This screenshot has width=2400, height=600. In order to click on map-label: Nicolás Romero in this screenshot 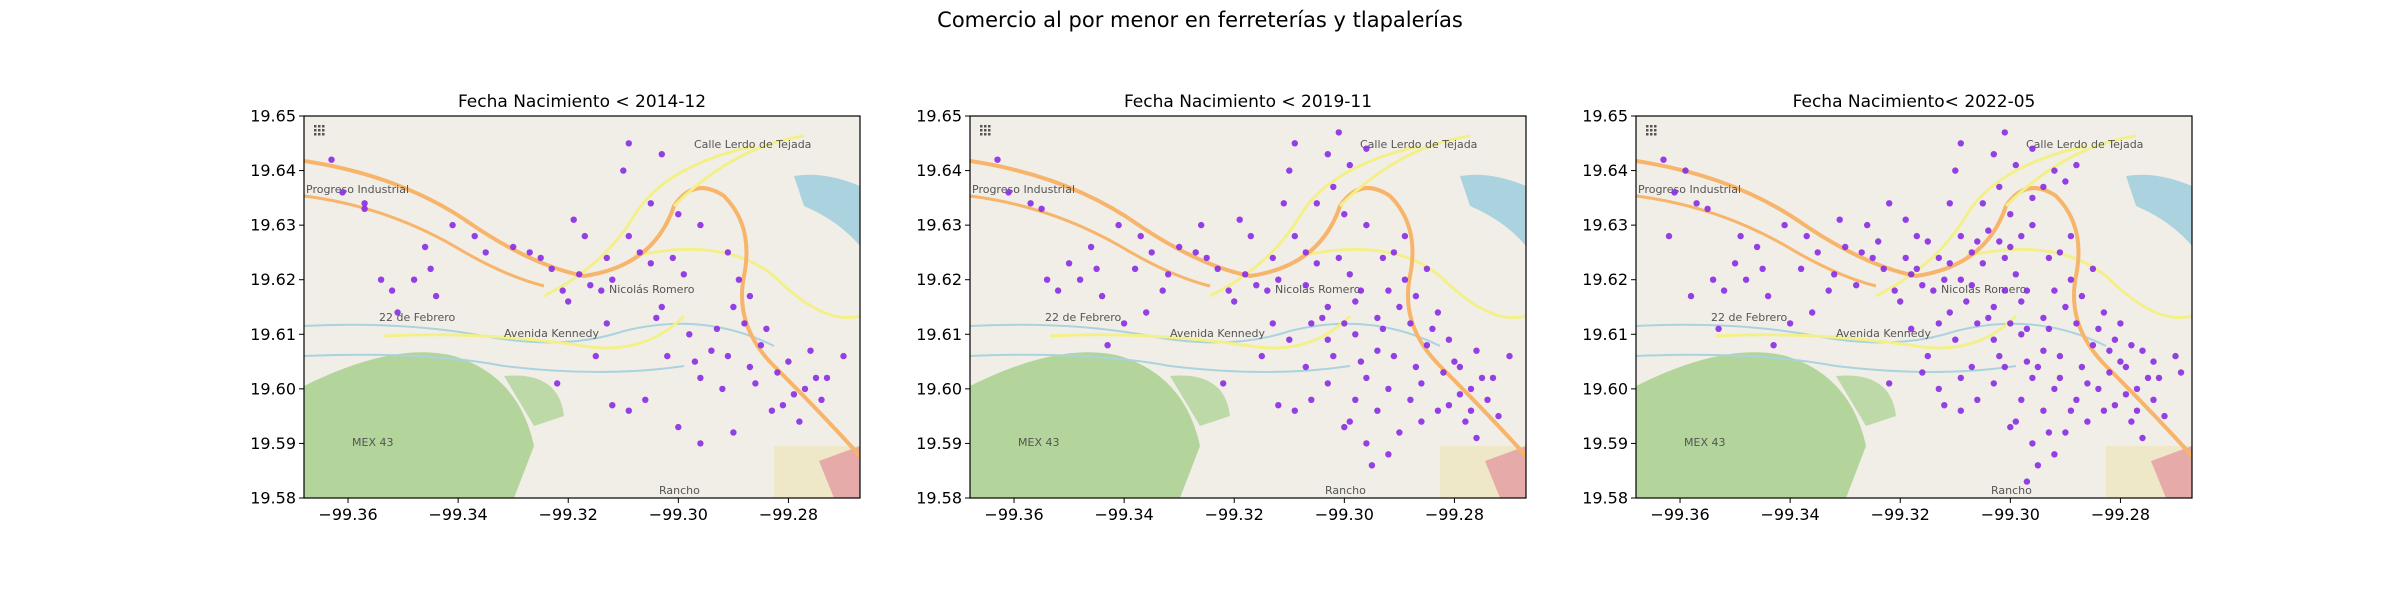, I will do `click(1984, 289)`.